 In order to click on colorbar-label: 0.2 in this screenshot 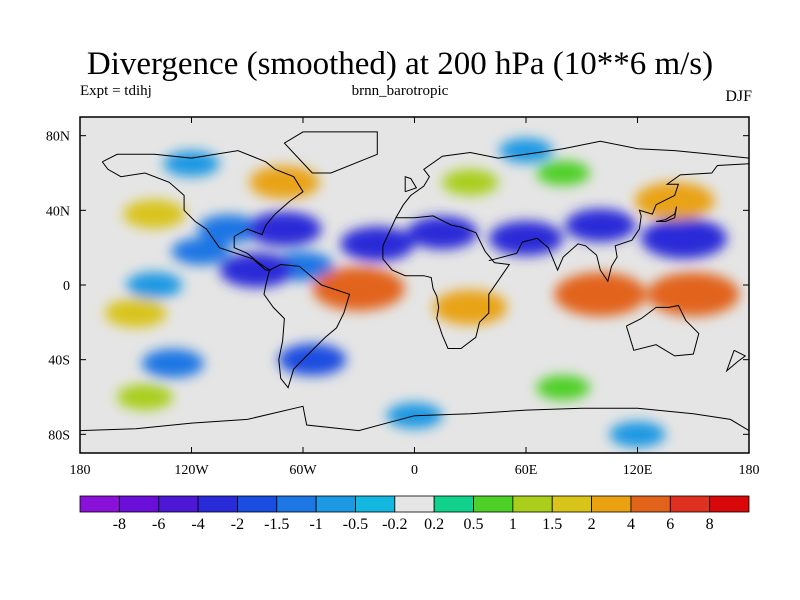, I will do `click(434, 524)`.